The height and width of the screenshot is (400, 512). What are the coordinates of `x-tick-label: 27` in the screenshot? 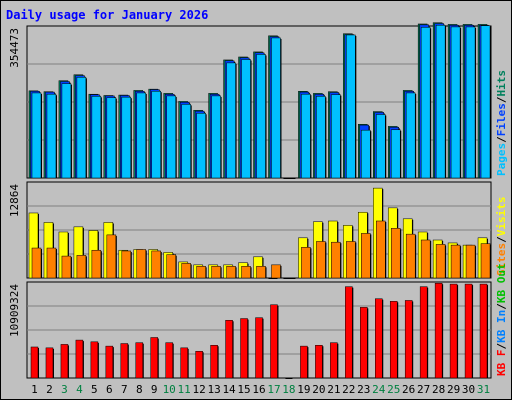 It's located at (423, 389).